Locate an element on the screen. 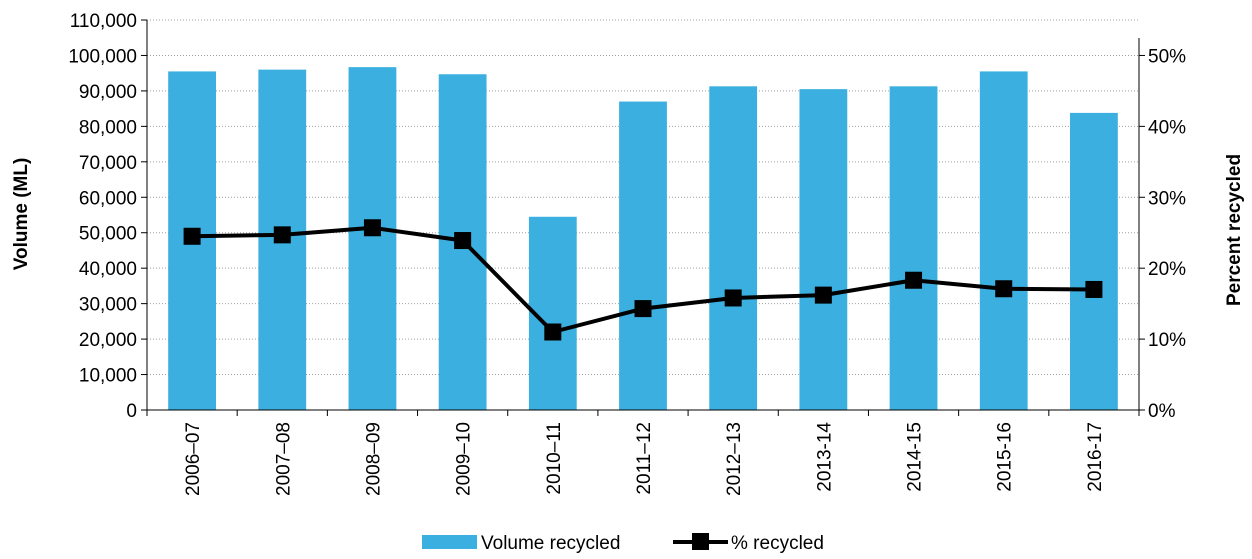  y-tick-label: 80,000 is located at coordinates (108, 127).